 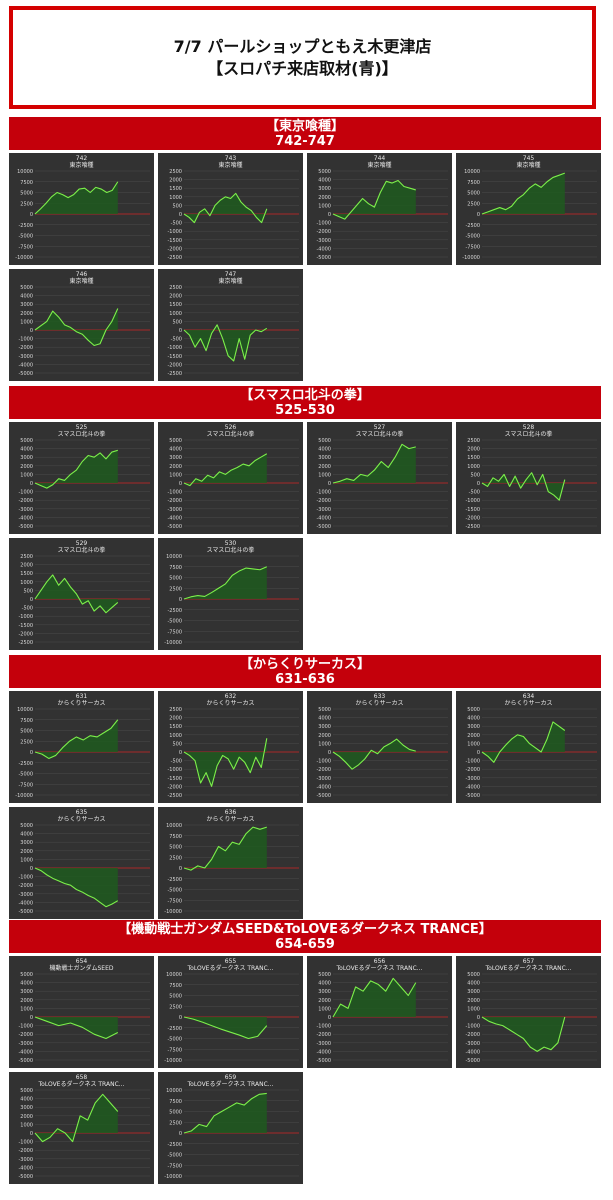 What do you see at coordinates (230, 274) in the screenshot?
I see `chart-machine-number: 747` at bounding box center [230, 274].